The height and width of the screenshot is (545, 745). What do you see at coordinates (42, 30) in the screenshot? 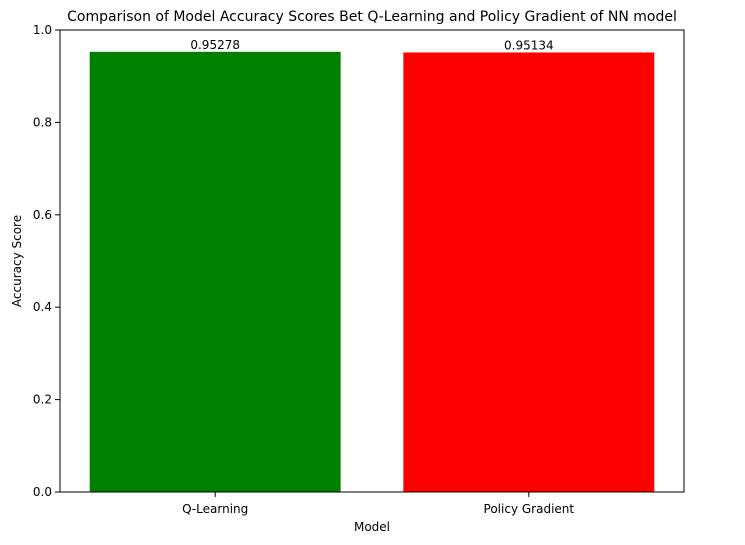
I see `y-tick-label-5: 1.0` at bounding box center [42, 30].